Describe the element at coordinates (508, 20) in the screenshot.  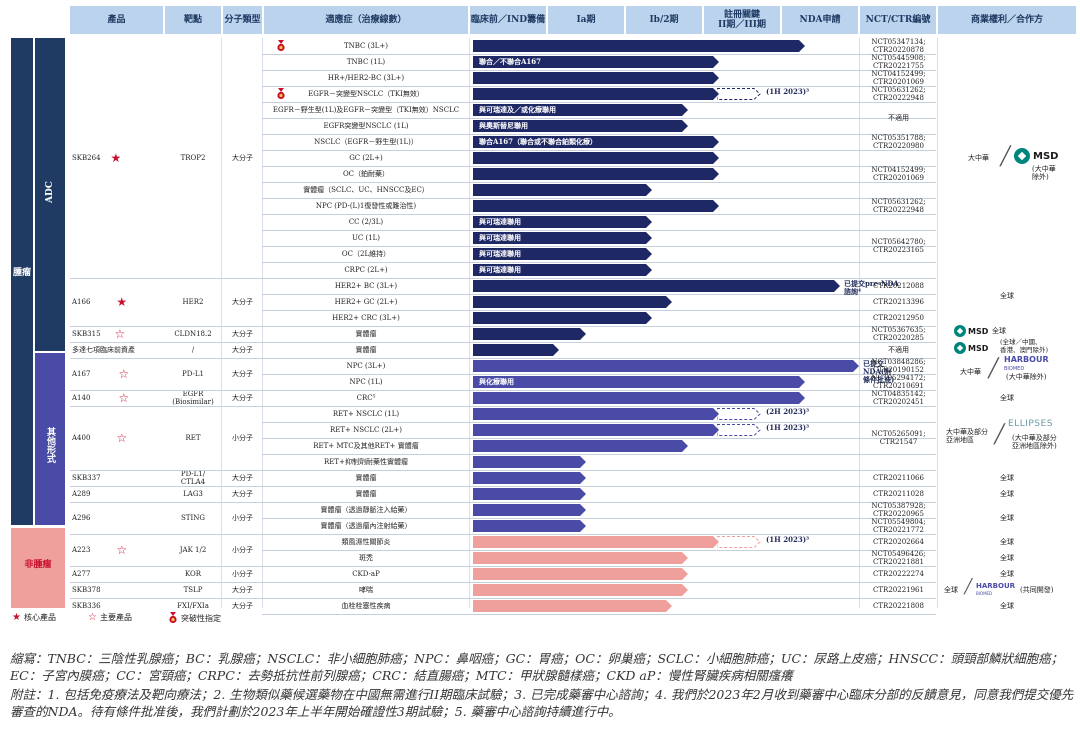
I see `header-preclinical: 臨床前／IND籌備` at that location.